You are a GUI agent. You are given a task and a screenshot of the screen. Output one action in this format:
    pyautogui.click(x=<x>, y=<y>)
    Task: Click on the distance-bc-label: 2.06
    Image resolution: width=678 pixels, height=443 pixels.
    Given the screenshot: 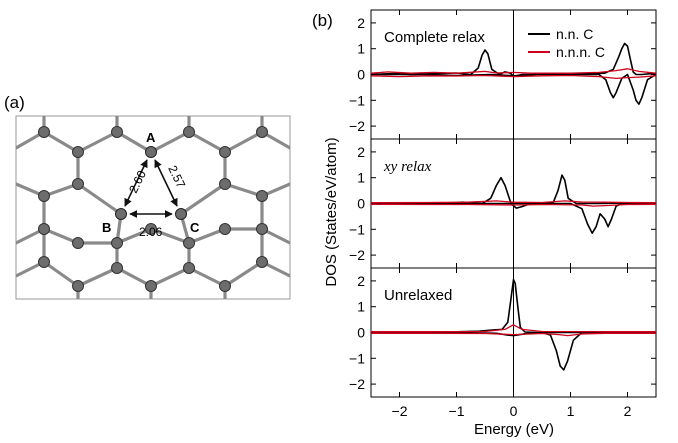 What is the action you would take?
    pyautogui.click(x=151, y=232)
    